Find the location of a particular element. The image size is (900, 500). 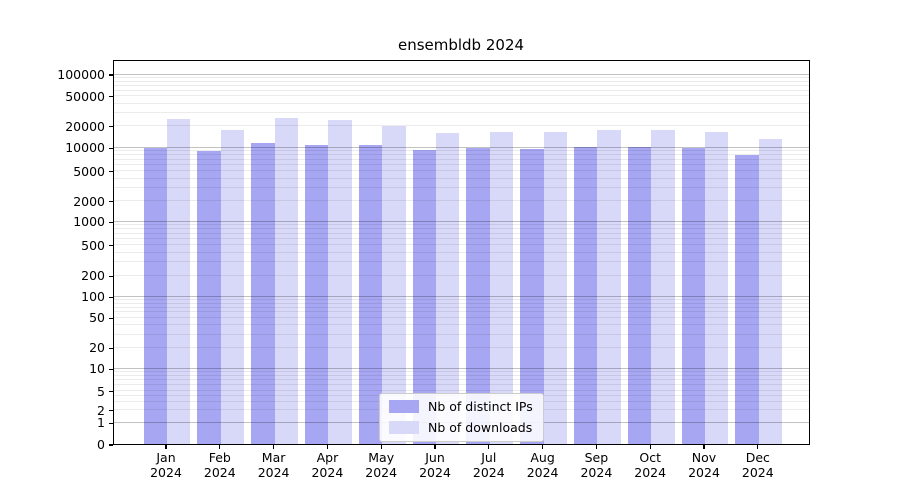

bar-distinct-ips-may is located at coordinates (370, 294).